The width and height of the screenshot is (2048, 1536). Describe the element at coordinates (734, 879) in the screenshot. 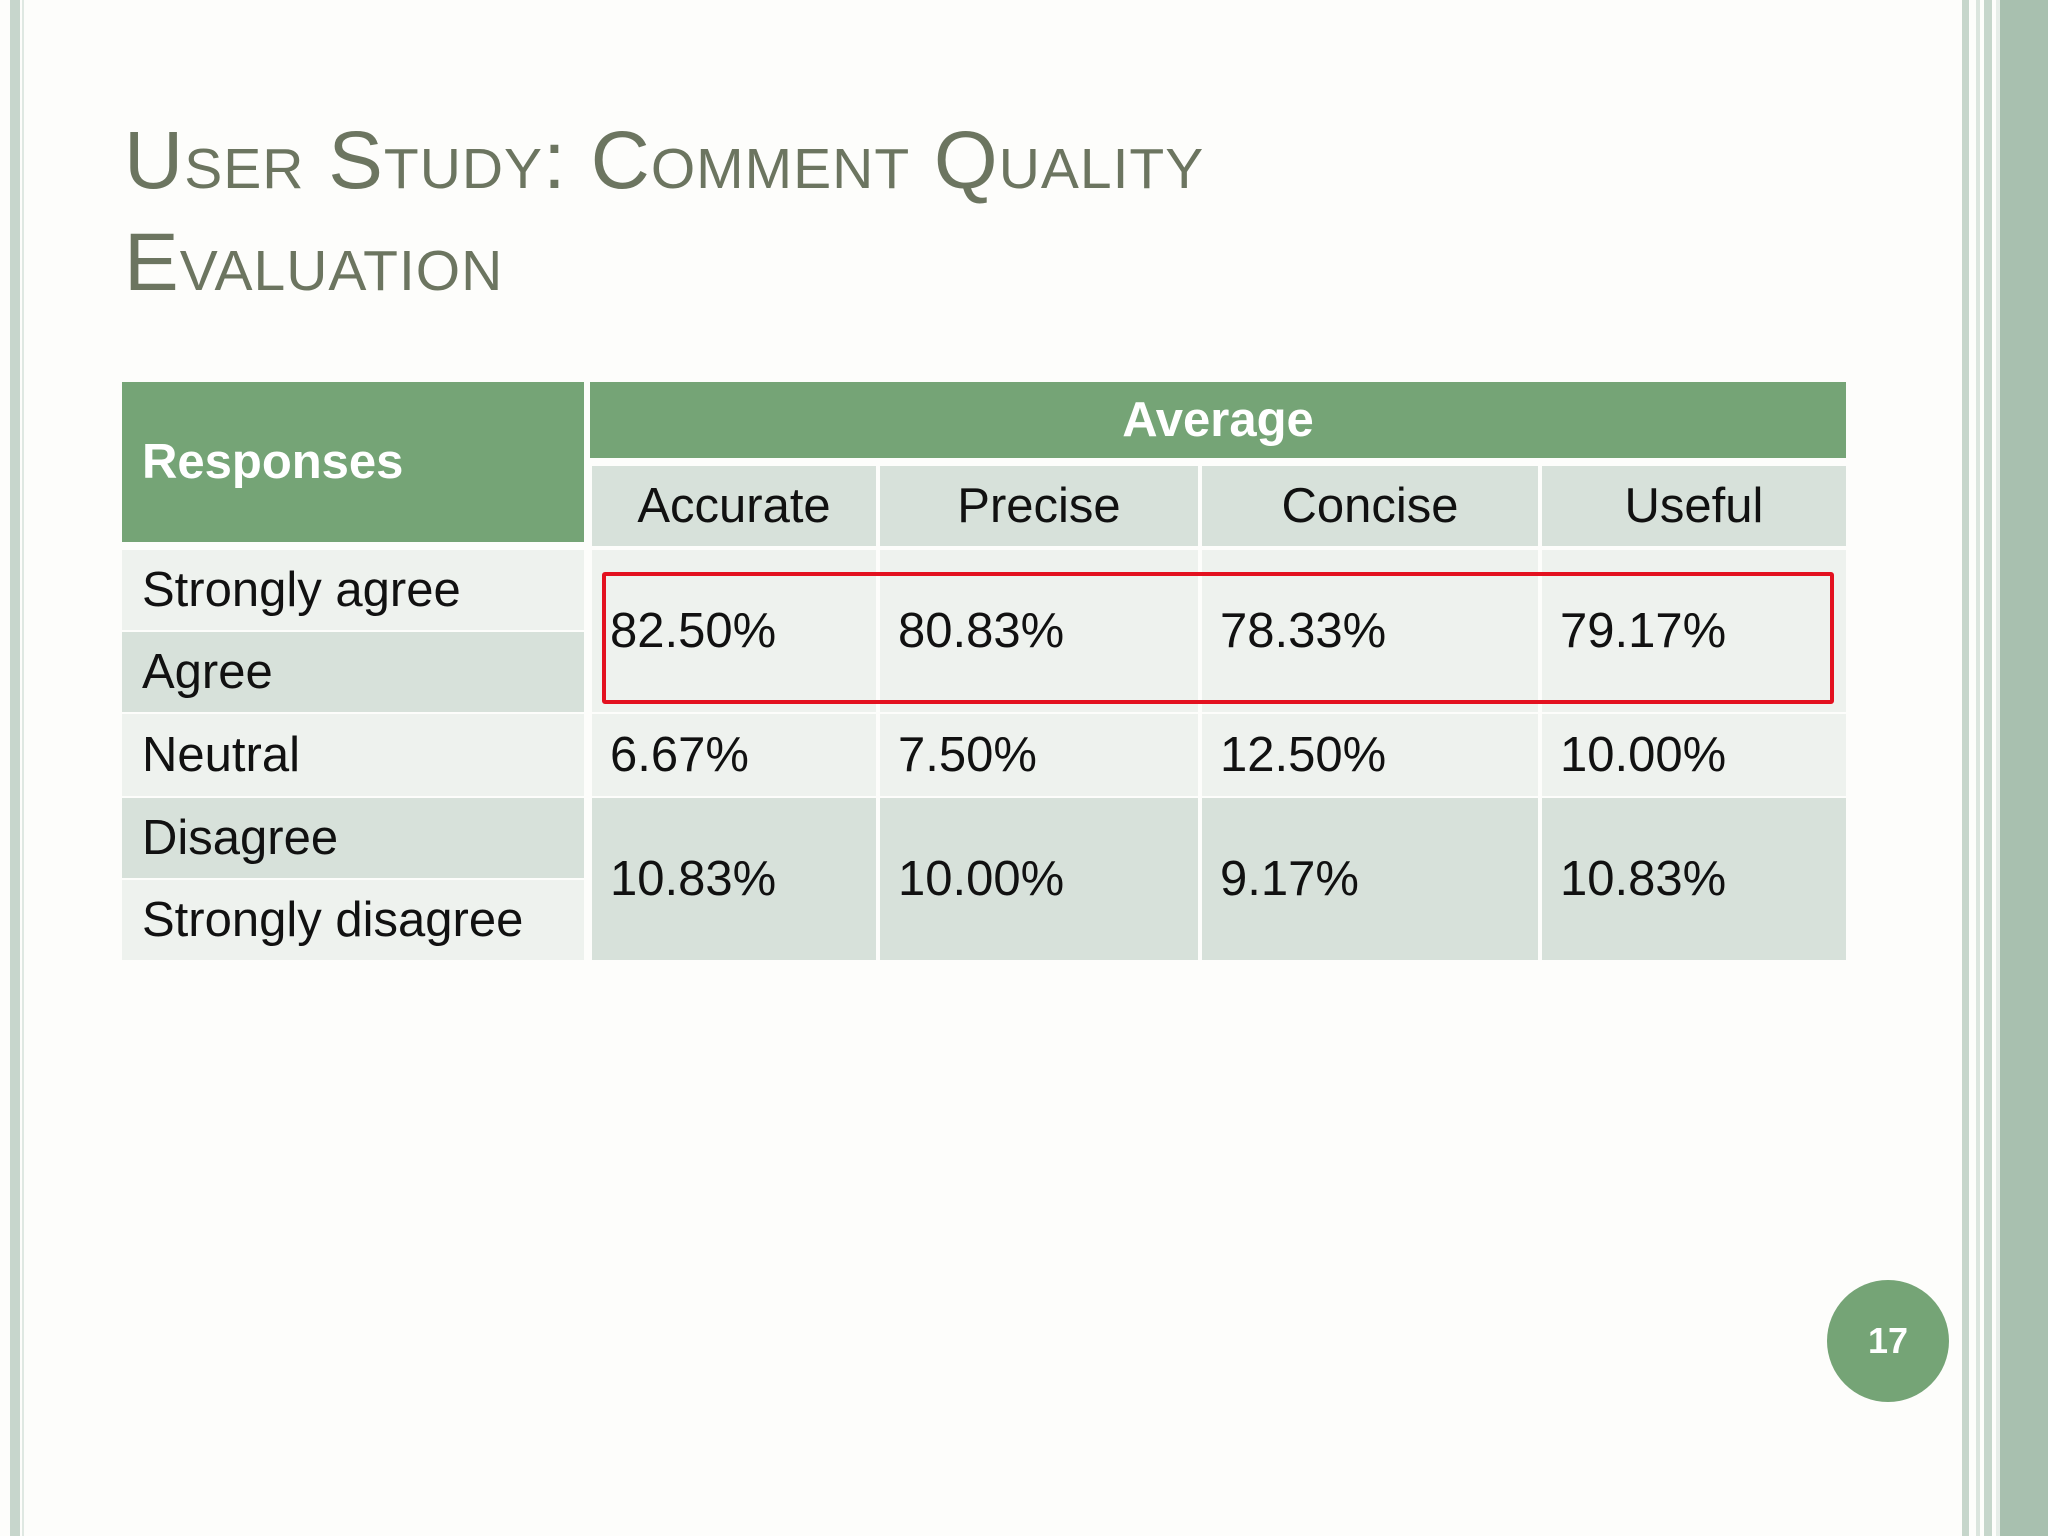

I see `disagree-accurate-value: 10.83%` at that location.